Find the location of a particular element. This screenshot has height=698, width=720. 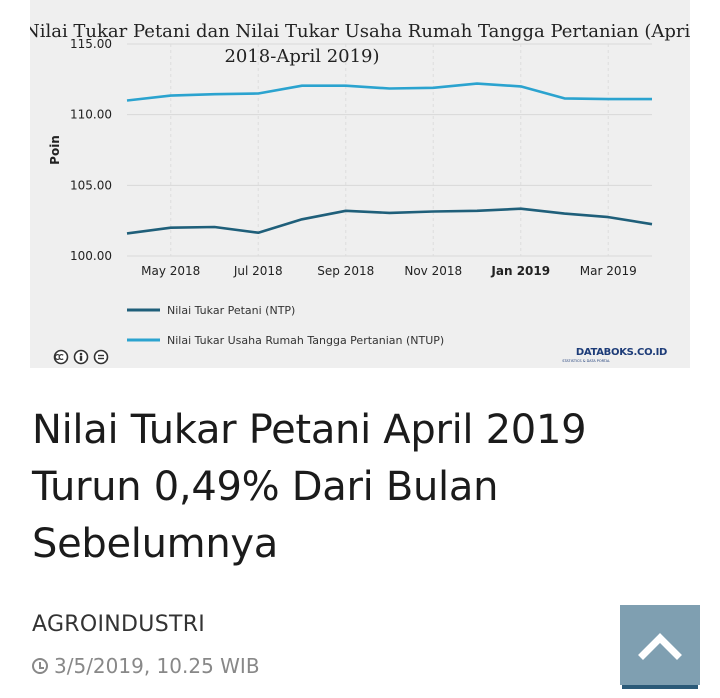

headline-line-3: Sebelumnya is located at coordinates (155, 544).